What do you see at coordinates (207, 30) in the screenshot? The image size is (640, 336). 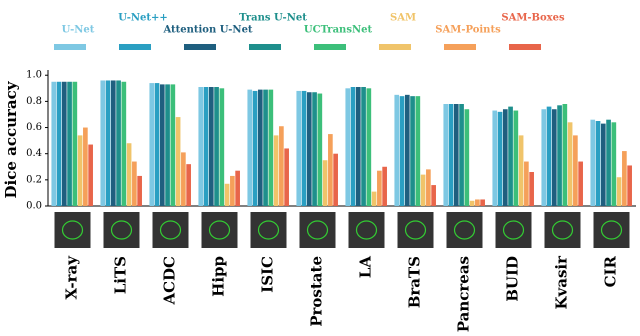 I see `legend-label: Attention U-Net` at bounding box center [207, 30].